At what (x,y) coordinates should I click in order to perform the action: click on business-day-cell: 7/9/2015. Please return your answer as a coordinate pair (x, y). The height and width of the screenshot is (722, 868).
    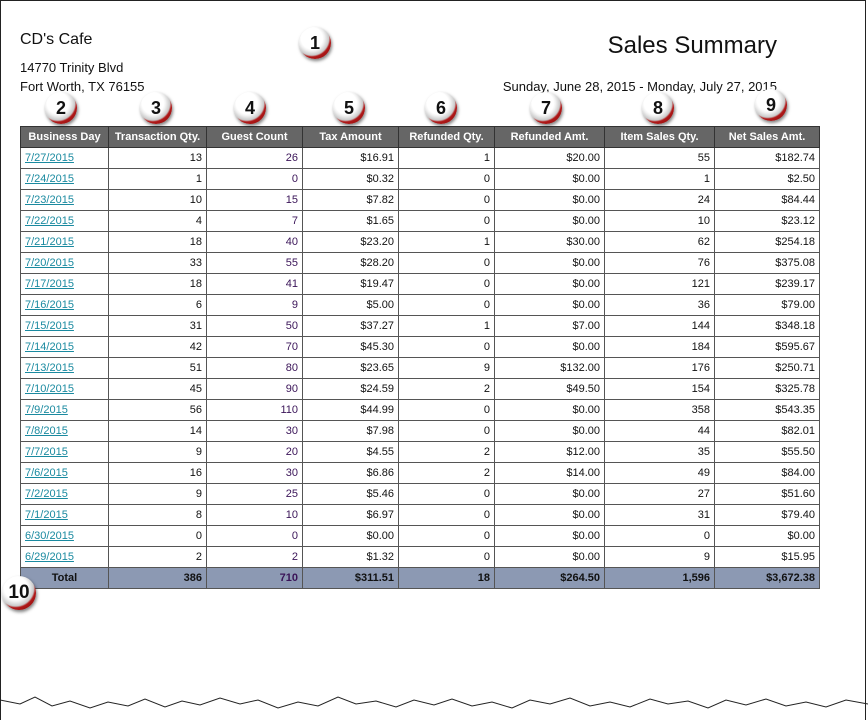
    Looking at the image, I should click on (64, 410).